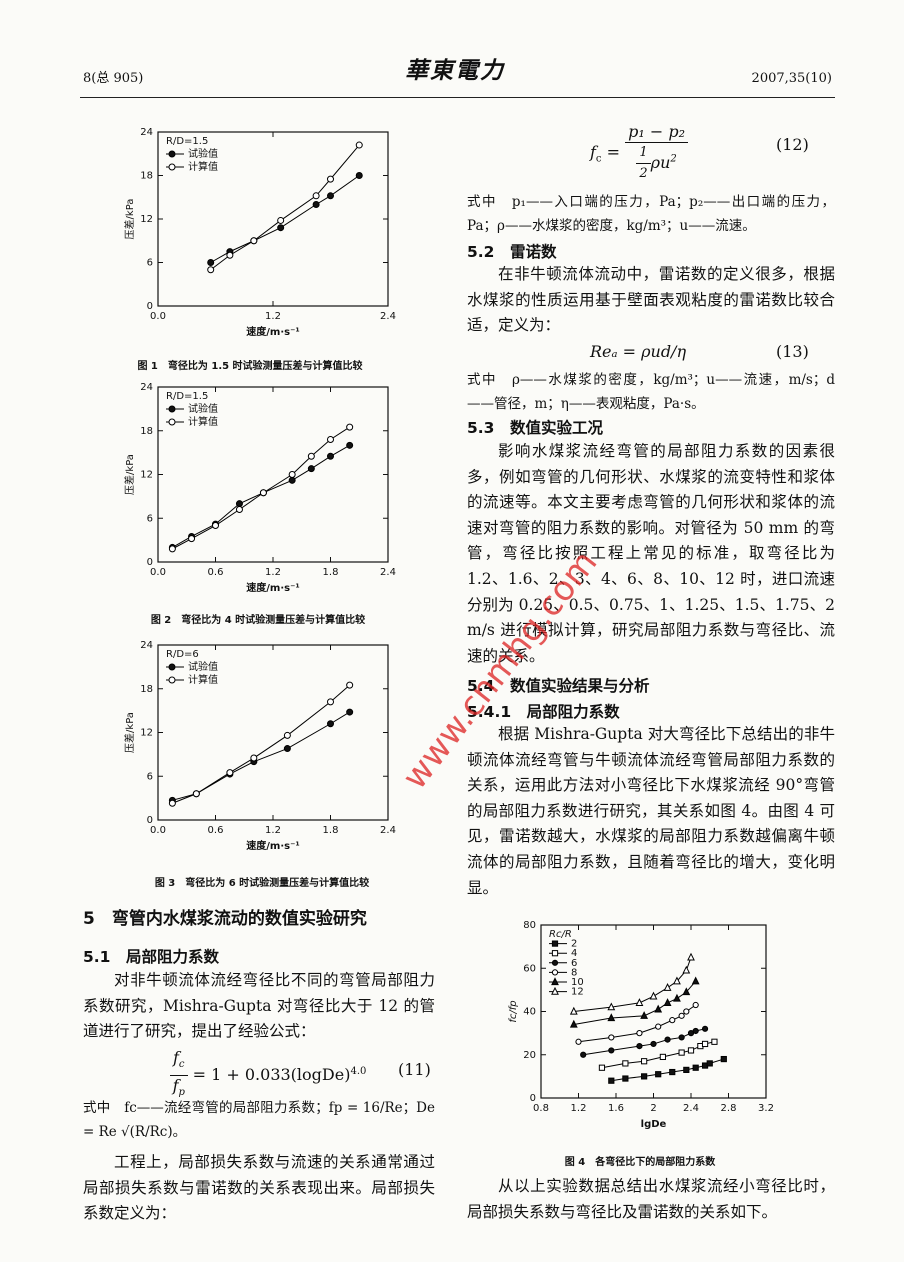 Image resolution: width=904 pixels, height=1262 pixels. I want to click on fraction: fc fp, so click(179, 1075).